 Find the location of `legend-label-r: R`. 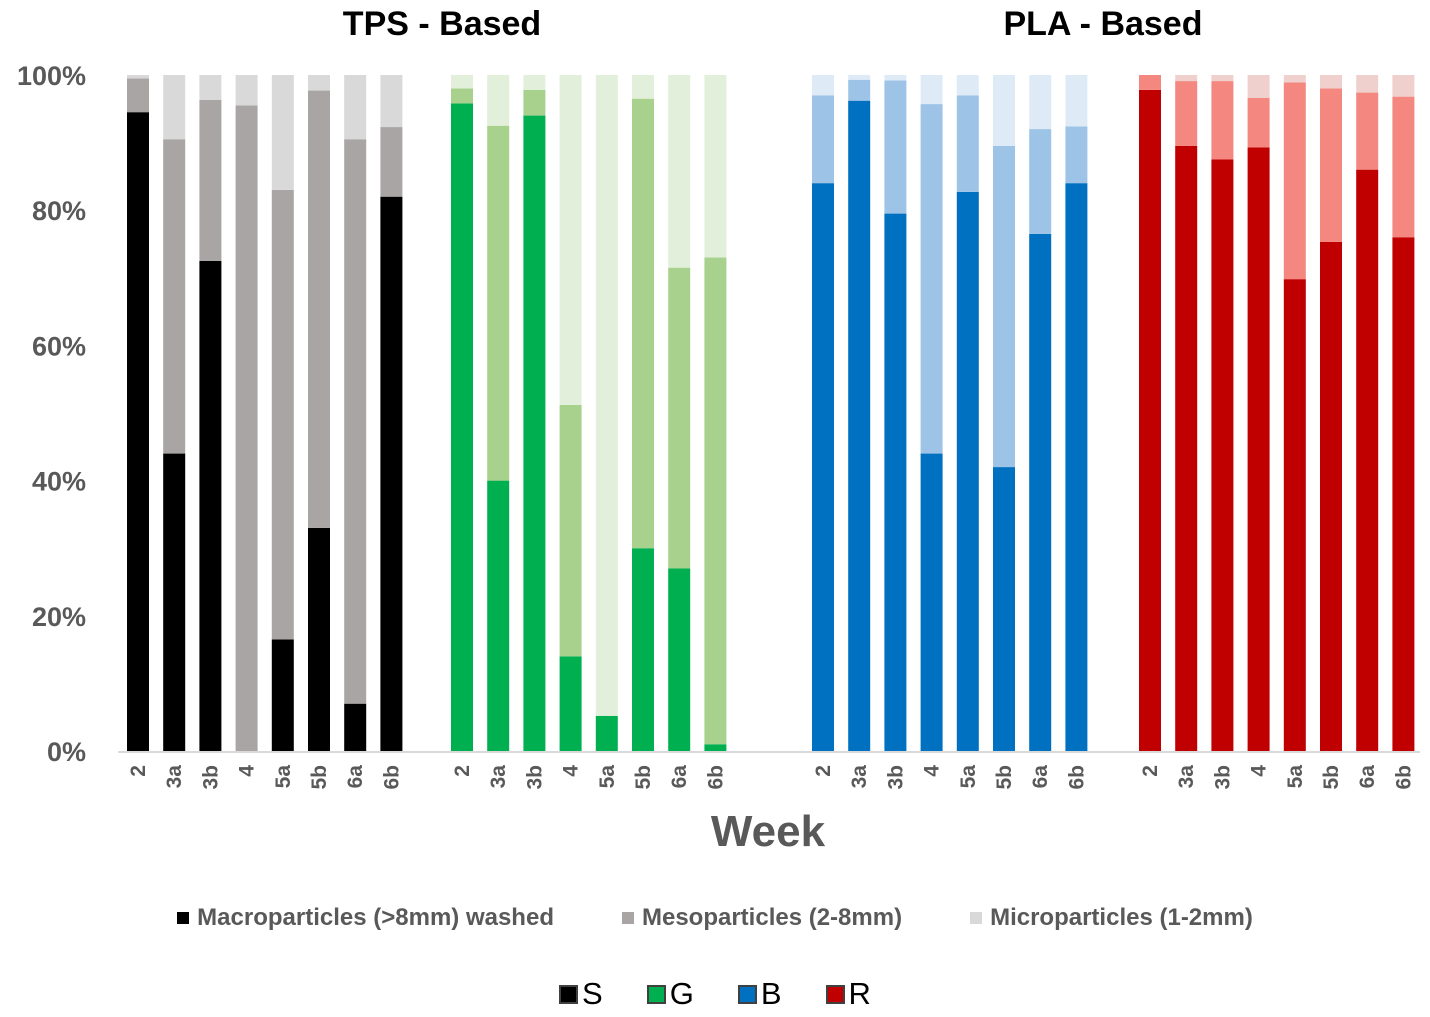

legend-label-r: R is located at coordinates (859, 993).